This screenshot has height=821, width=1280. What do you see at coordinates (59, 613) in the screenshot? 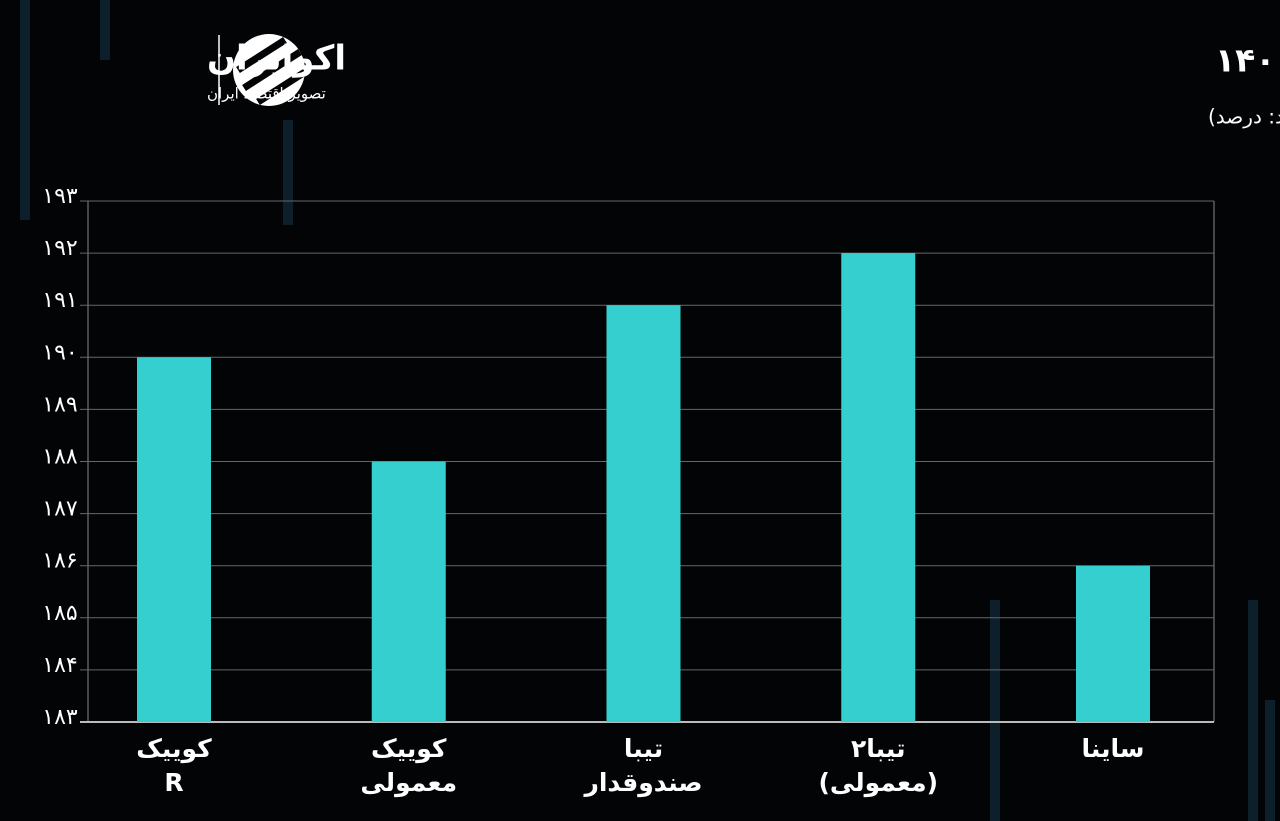
I see `y-tick-label: ۱۸۵` at bounding box center [59, 613].